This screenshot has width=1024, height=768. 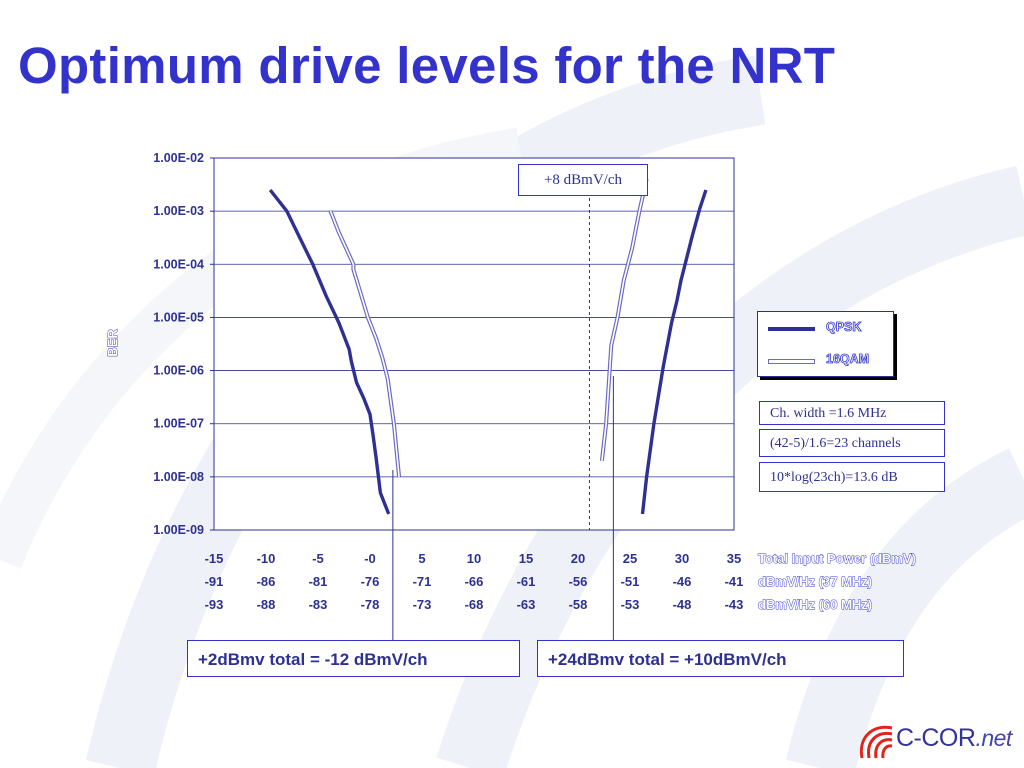 What do you see at coordinates (791, 329) in the screenshot?
I see `legend-swatch-qpsk` at bounding box center [791, 329].